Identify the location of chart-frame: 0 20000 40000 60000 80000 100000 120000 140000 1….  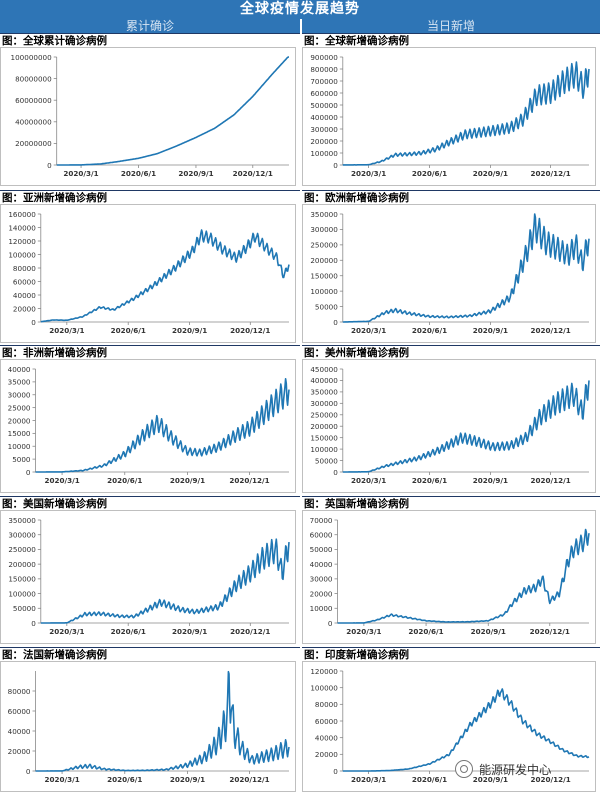
(148, 273).